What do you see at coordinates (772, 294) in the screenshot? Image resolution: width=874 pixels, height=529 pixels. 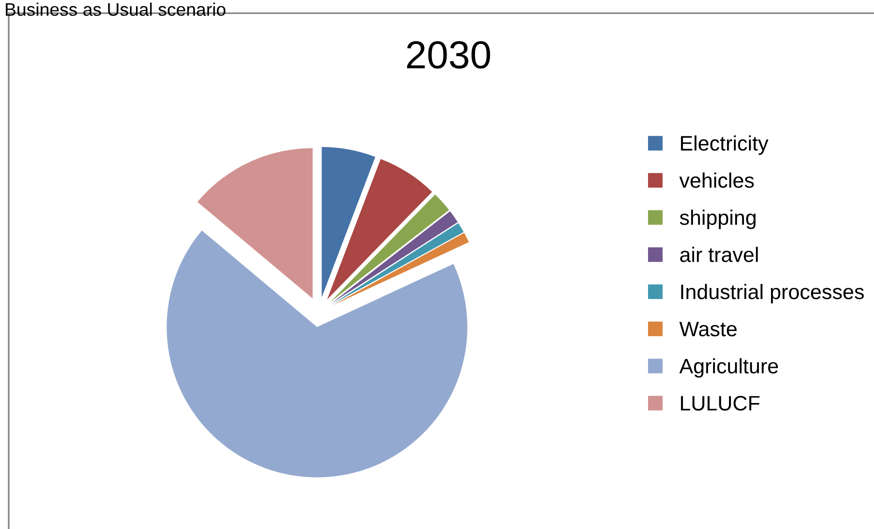 I see `legend-label: Industrial processes` at bounding box center [772, 294].